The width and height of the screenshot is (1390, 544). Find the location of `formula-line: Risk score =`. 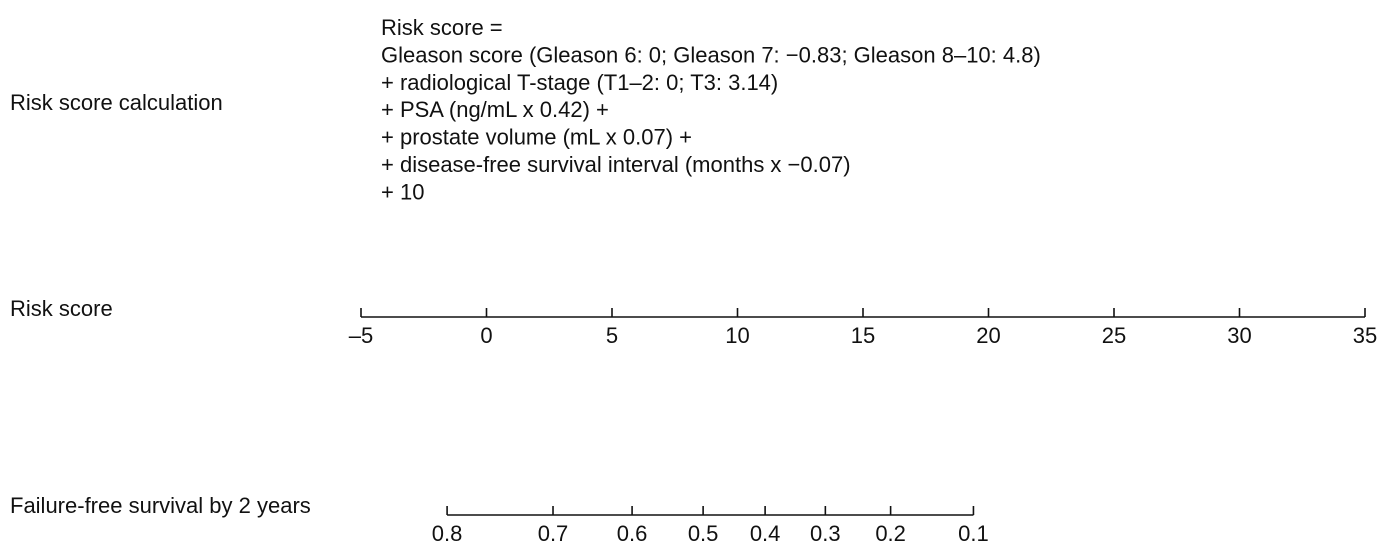

formula-line: Risk score = is located at coordinates (442, 27).